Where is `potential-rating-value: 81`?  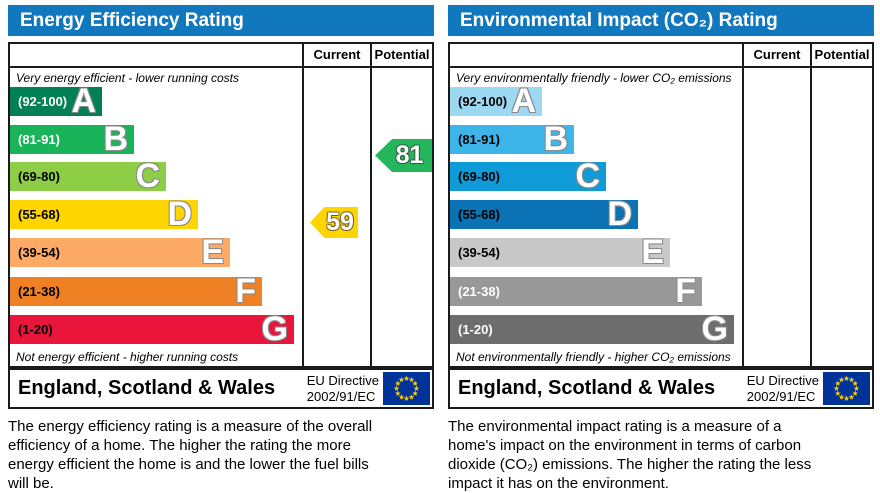 potential-rating-value: 81 is located at coordinates (409, 155).